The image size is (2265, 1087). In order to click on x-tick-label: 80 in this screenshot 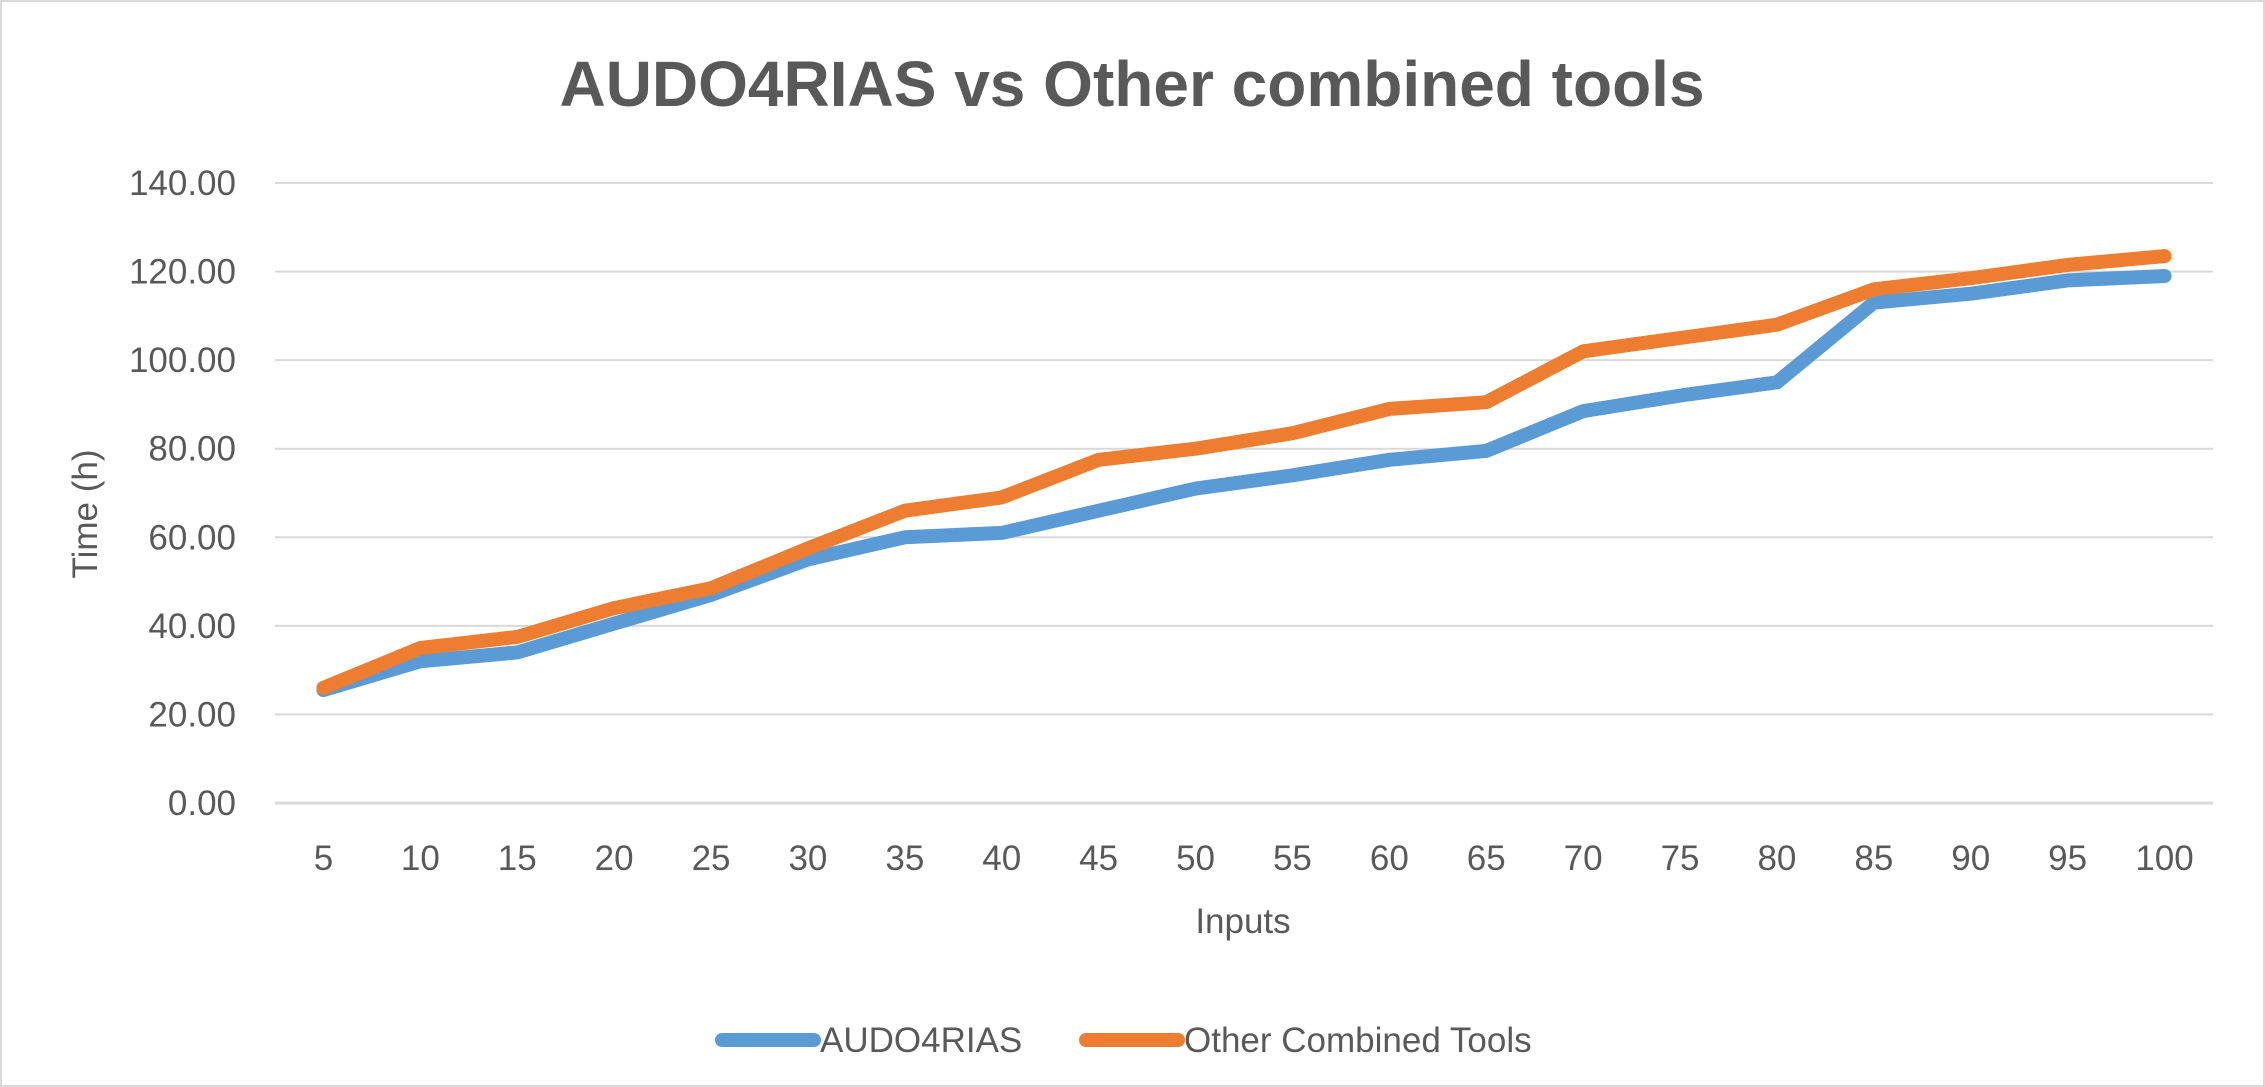, I will do `click(1776, 858)`.